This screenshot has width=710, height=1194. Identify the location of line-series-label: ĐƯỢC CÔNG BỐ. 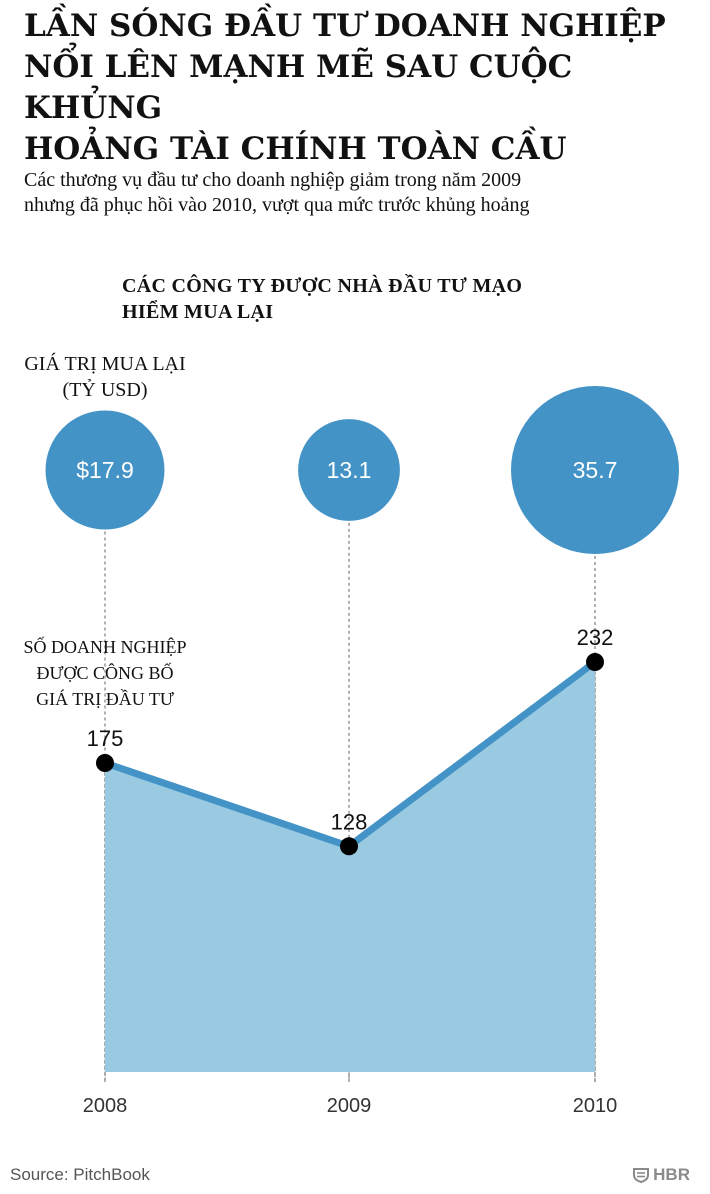
(105, 672).